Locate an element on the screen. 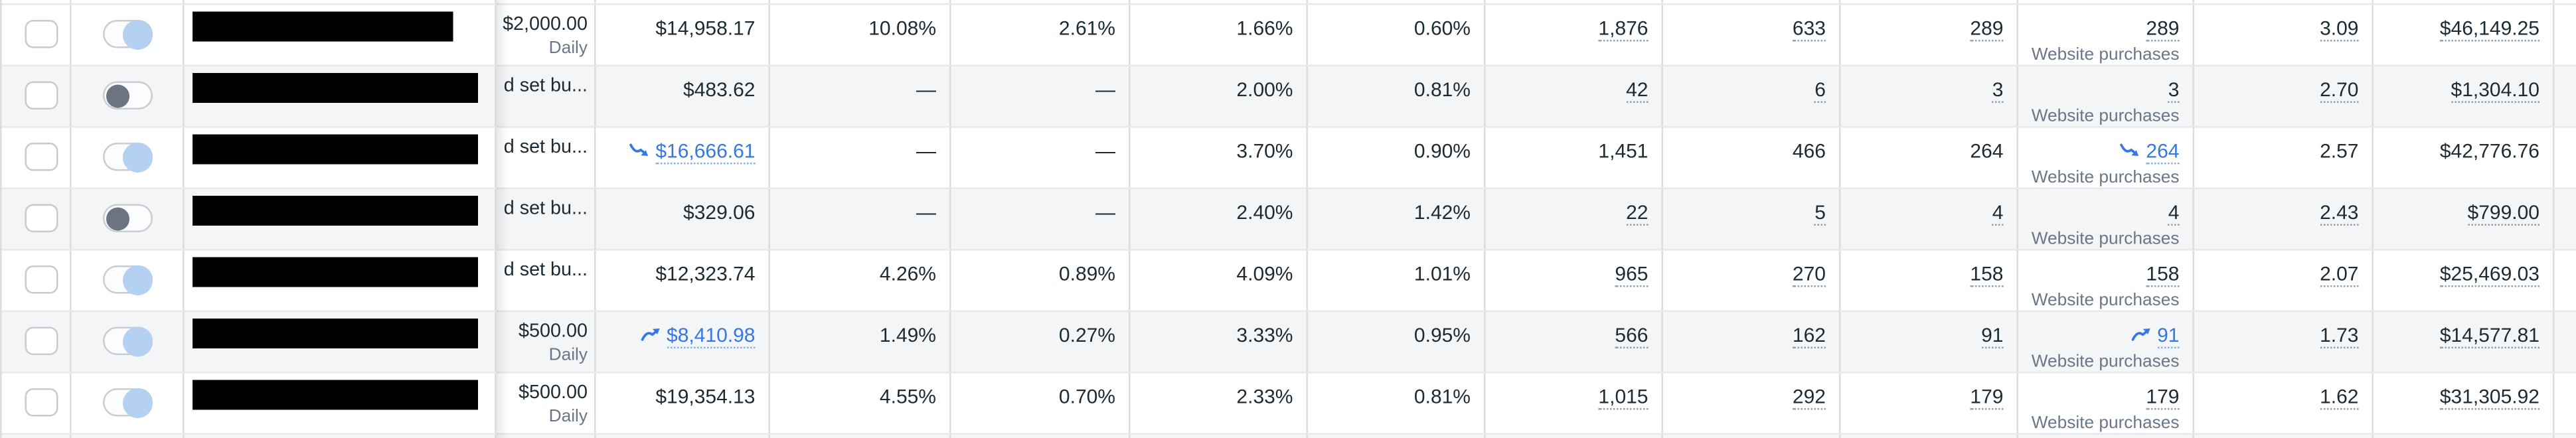 The height and width of the screenshot is (438, 2576). results-value: 3 is located at coordinates (2174, 90).